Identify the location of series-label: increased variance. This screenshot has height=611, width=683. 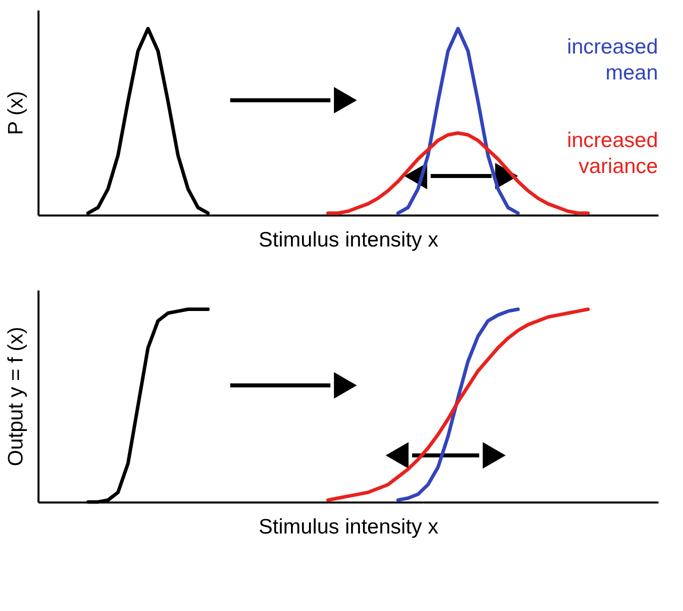
(612, 153).